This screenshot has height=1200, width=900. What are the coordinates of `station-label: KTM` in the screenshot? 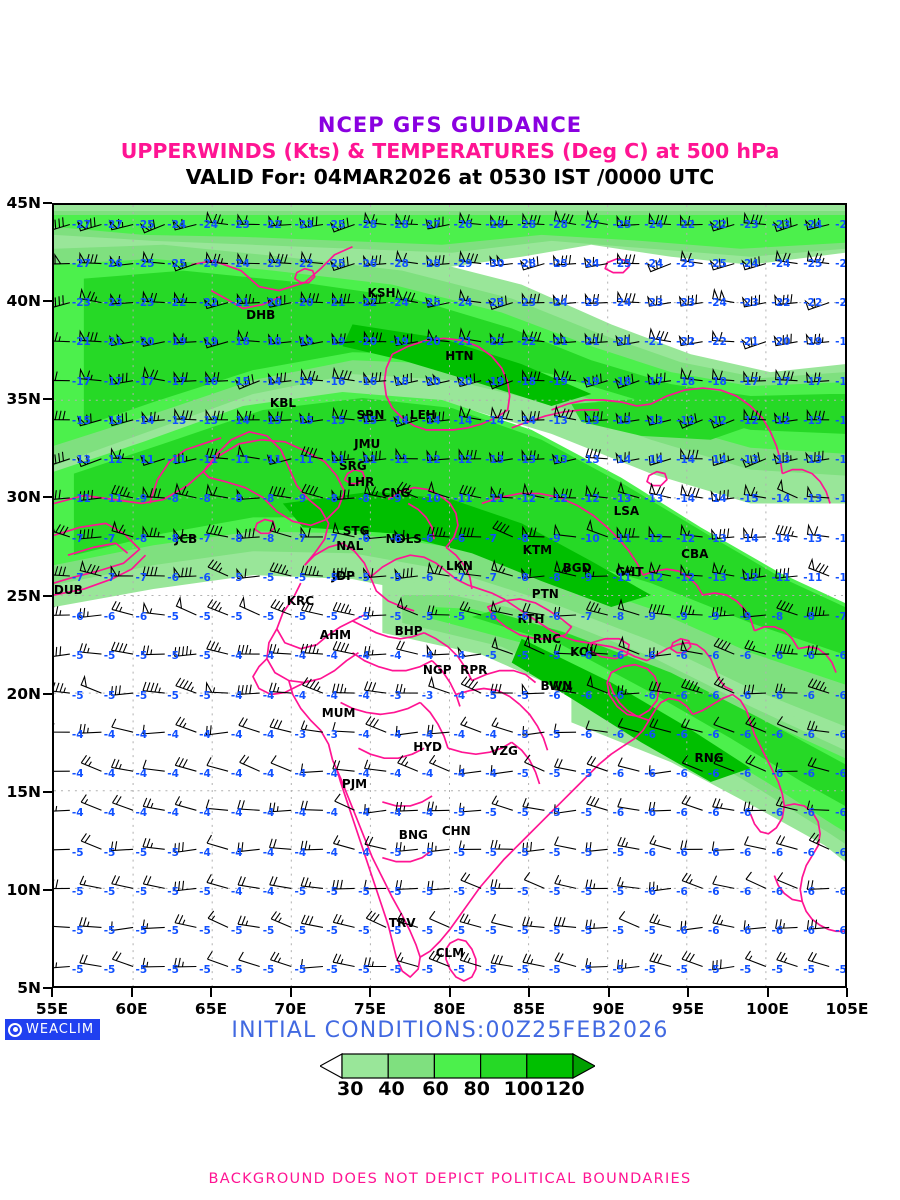 It's located at (537, 550).